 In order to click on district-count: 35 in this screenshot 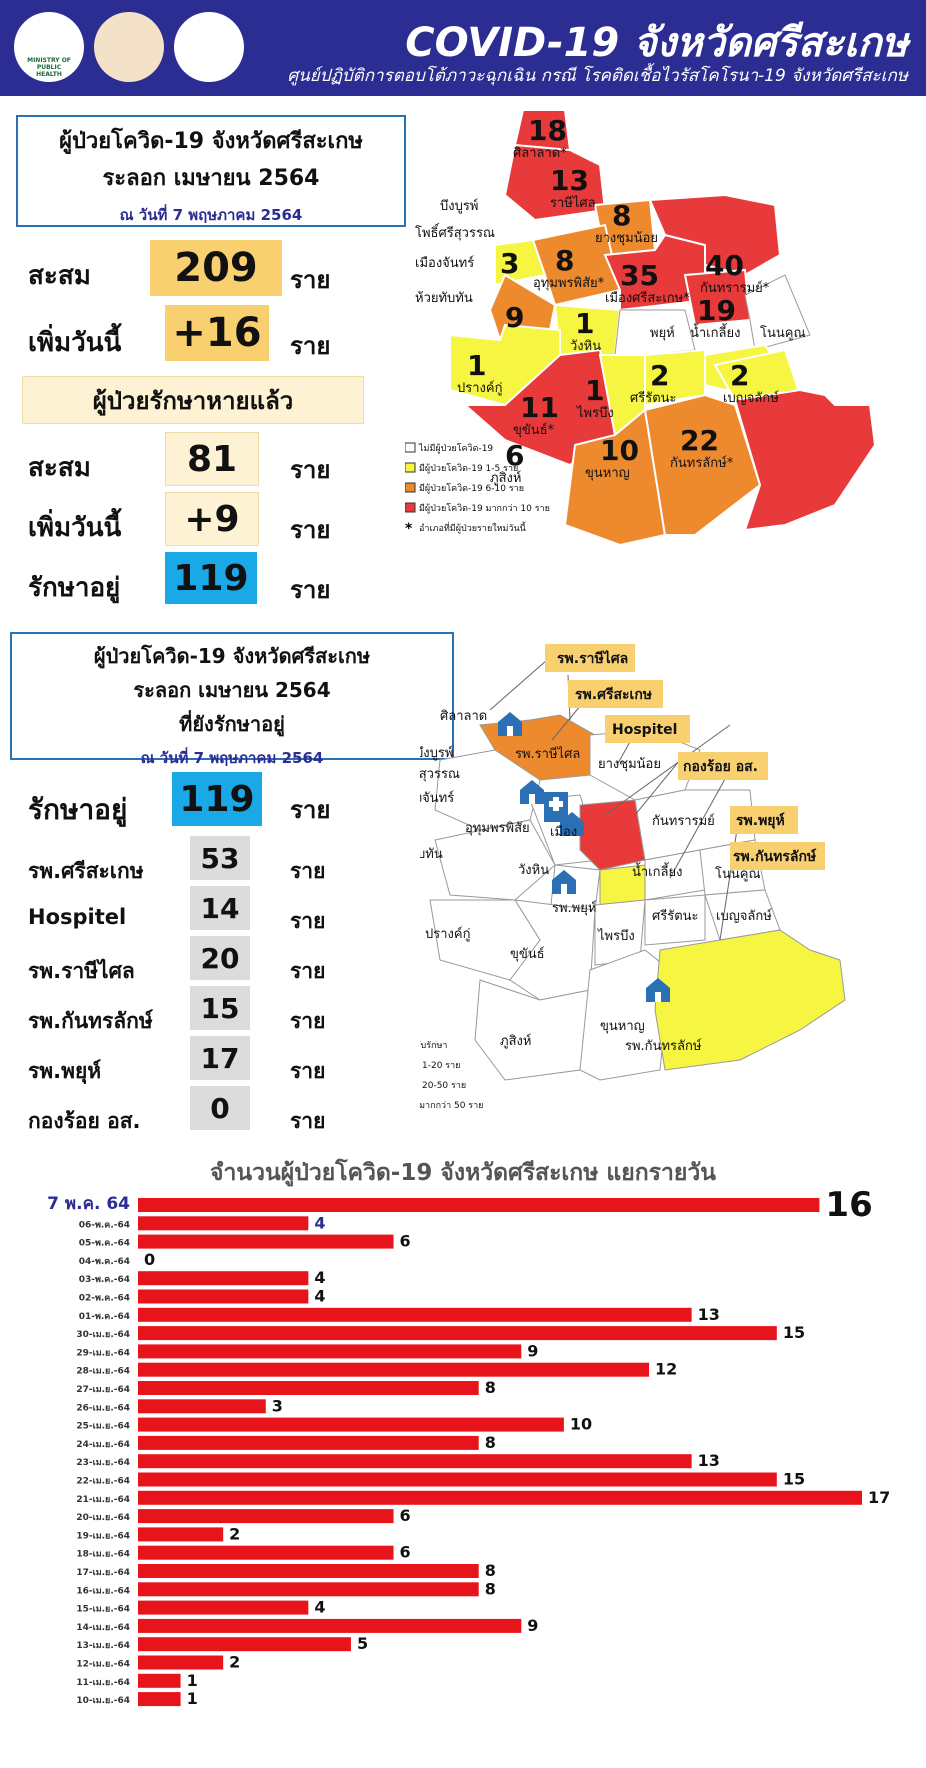, I will do `click(639, 275)`.